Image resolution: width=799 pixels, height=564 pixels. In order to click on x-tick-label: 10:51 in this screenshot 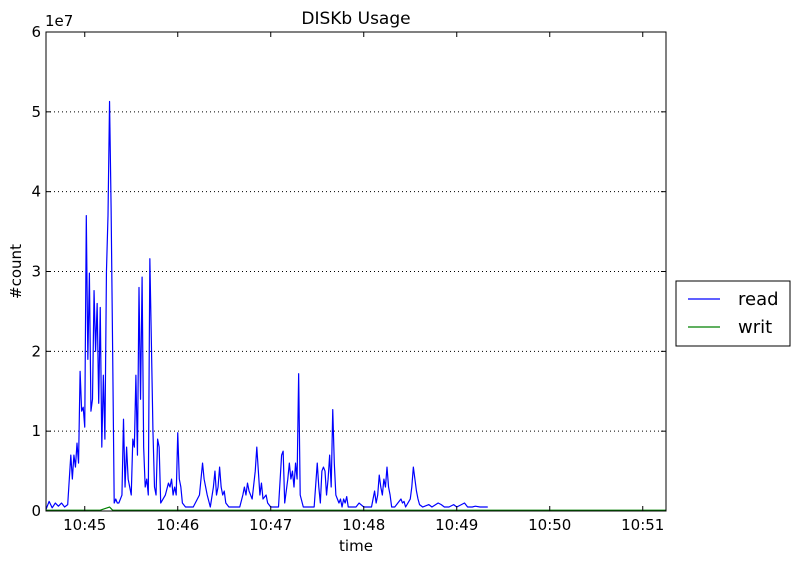, I will do `click(642, 525)`.